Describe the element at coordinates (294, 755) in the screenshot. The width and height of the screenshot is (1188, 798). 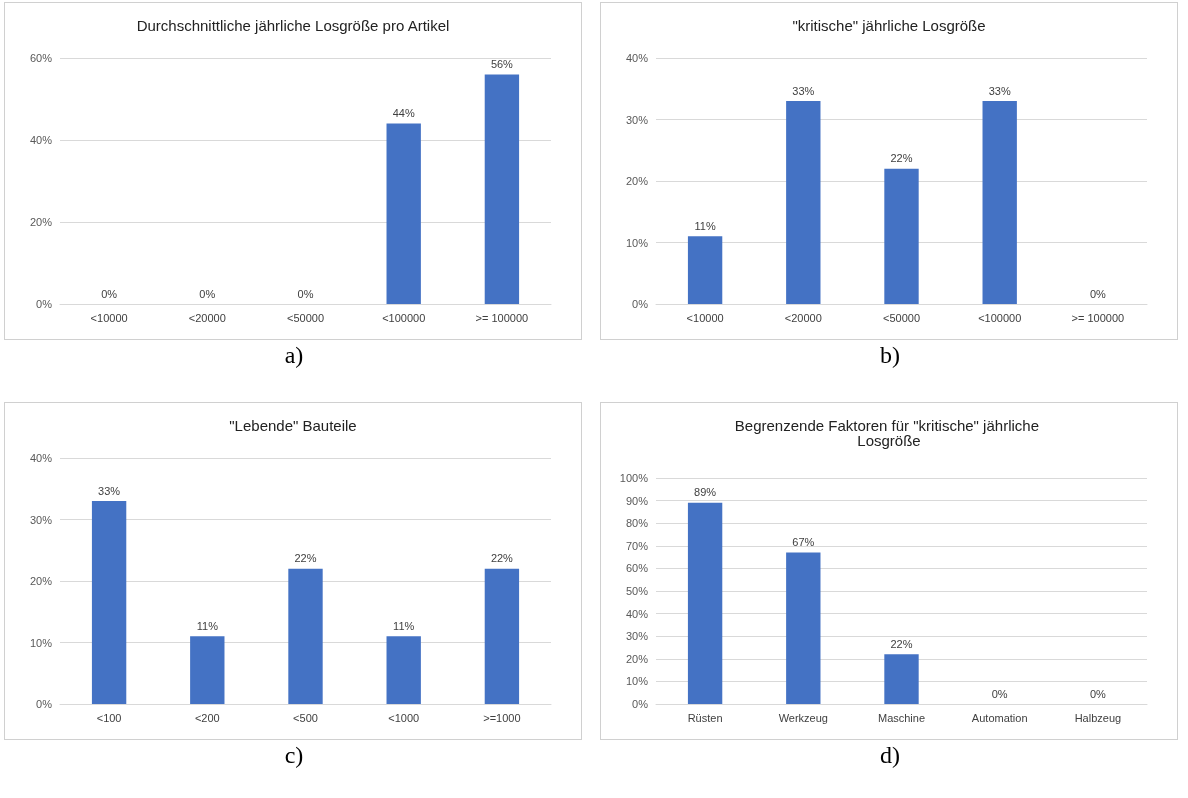
I see `text: c)` at that location.